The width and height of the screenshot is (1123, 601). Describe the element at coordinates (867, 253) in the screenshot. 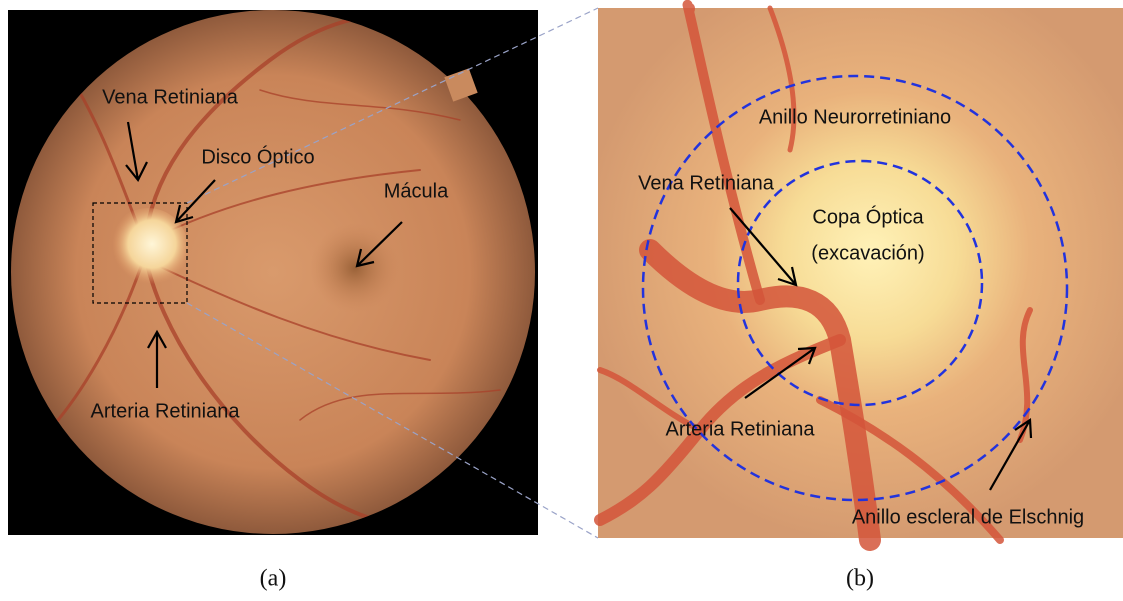

I see `label: (excavación)` at that location.